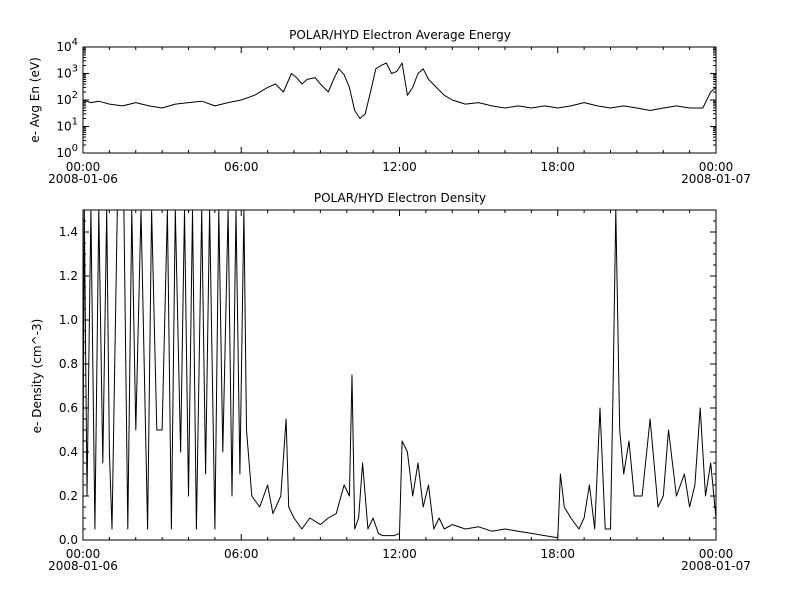 The width and height of the screenshot is (800, 600). Describe the element at coordinates (35, 100) in the screenshot. I see `energy-y-axis-label: e- Avg En (eV)` at that location.